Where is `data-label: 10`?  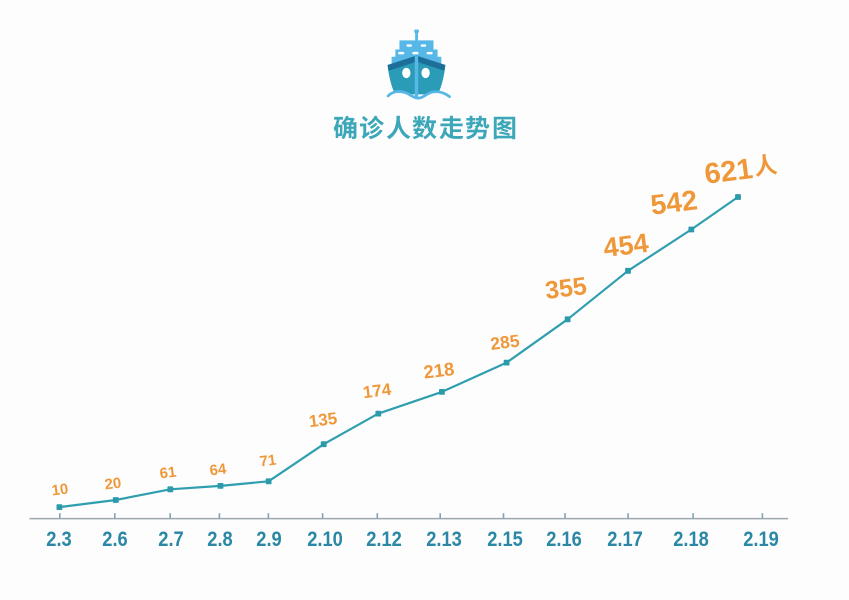 data-label: 10 is located at coordinates (60, 490).